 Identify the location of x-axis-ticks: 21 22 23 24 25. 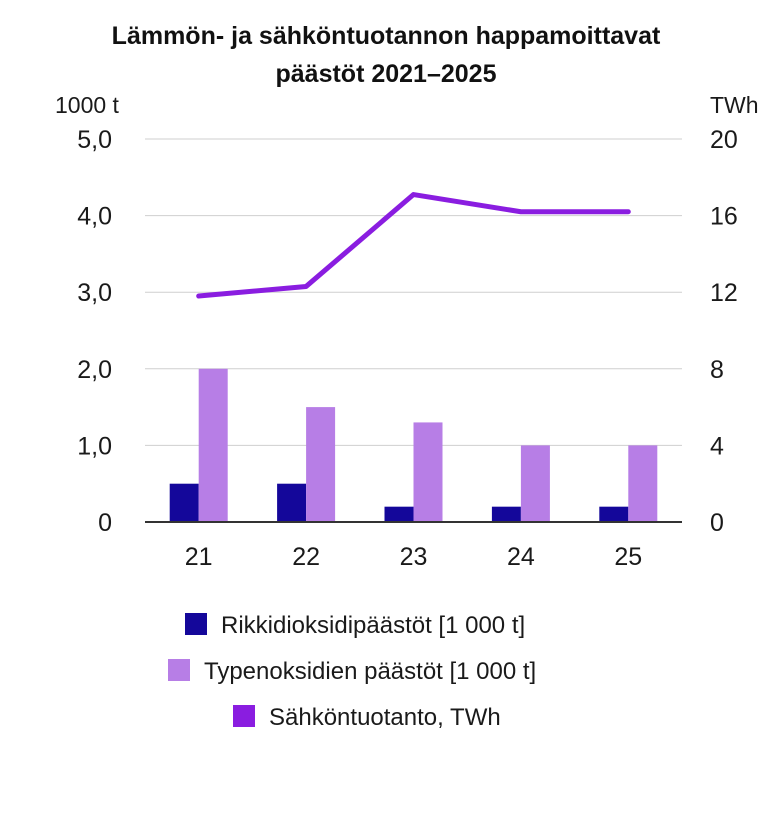
(413, 557).